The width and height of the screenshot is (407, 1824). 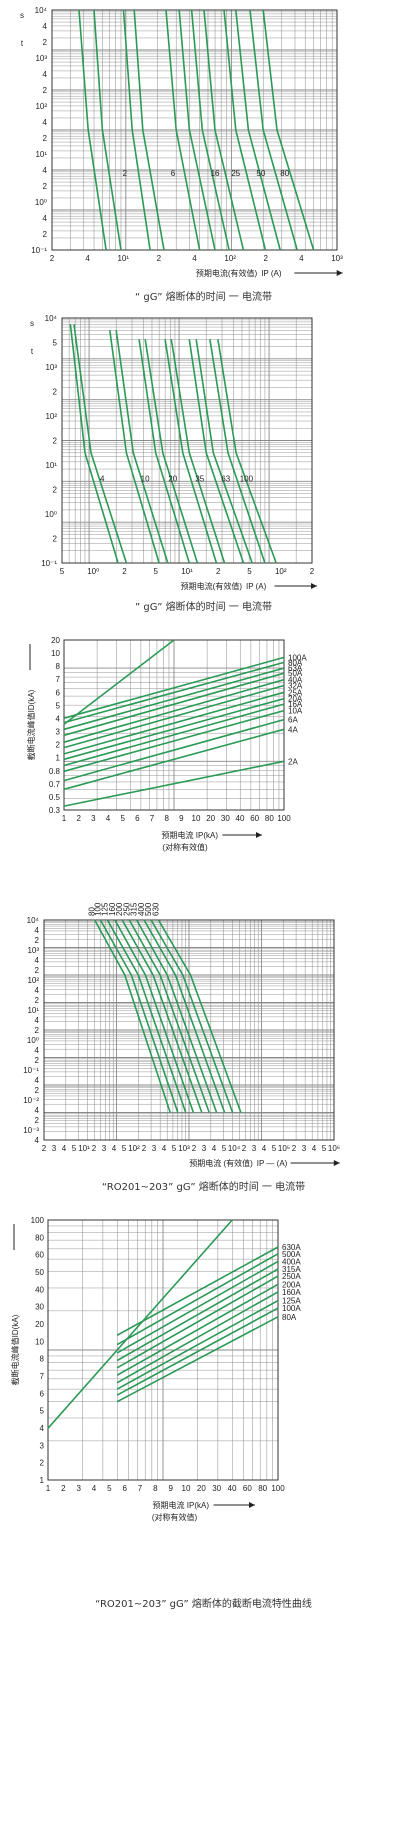 I want to click on y-tick-label: 10¹, so click(x=41, y=154).